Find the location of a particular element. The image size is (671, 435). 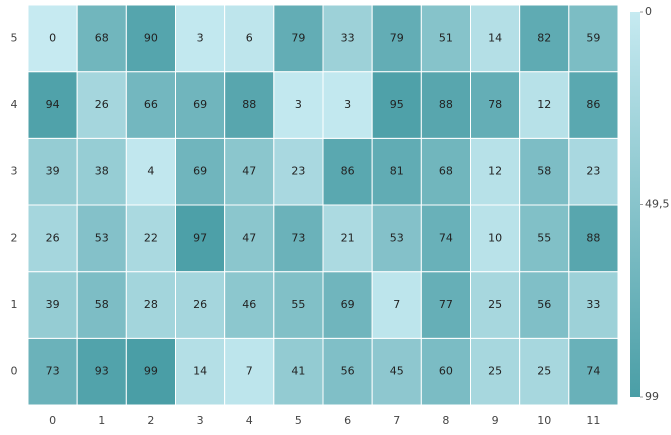

cell-label: 51 is located at coordinates (446, 37).